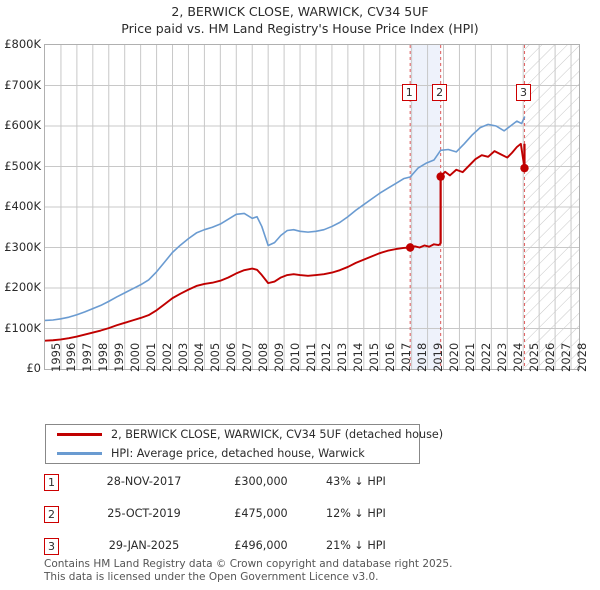 This screenshot has width=600, height=590. I want to click on table-row: 3 29-JAN-2025 £496,000 21% ↓ HPI, so click(254, 552).